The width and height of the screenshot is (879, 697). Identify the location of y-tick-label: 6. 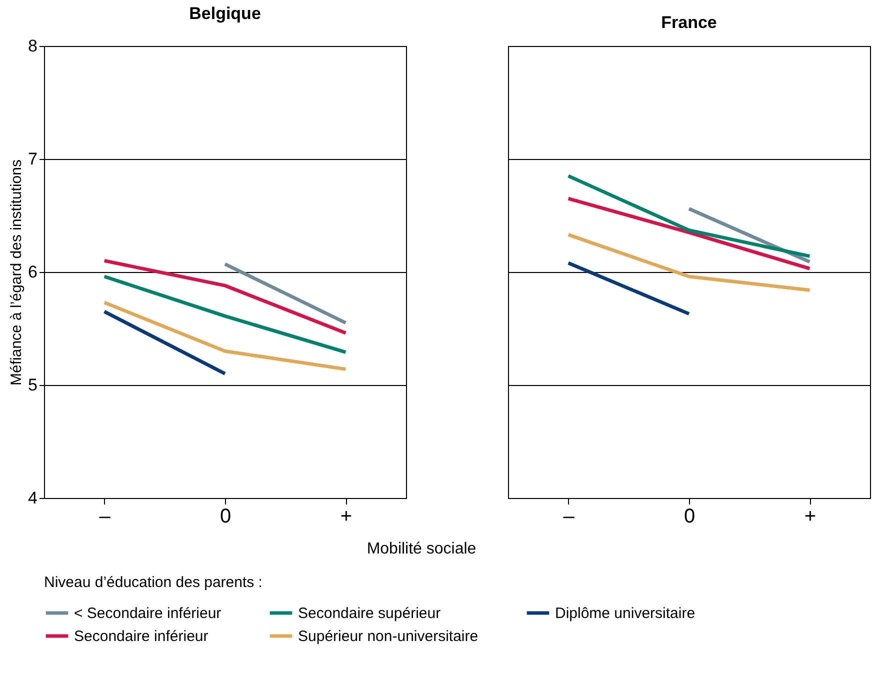
(33, 272).